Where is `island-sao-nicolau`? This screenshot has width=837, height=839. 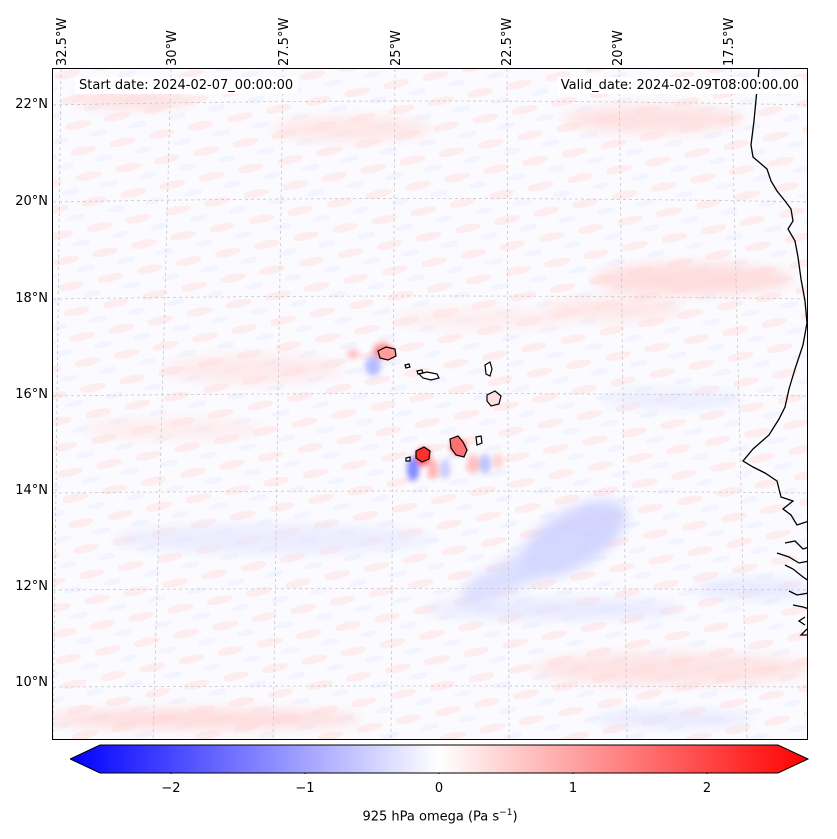
island-sao-nicolau is located at coordinates (428, 376).